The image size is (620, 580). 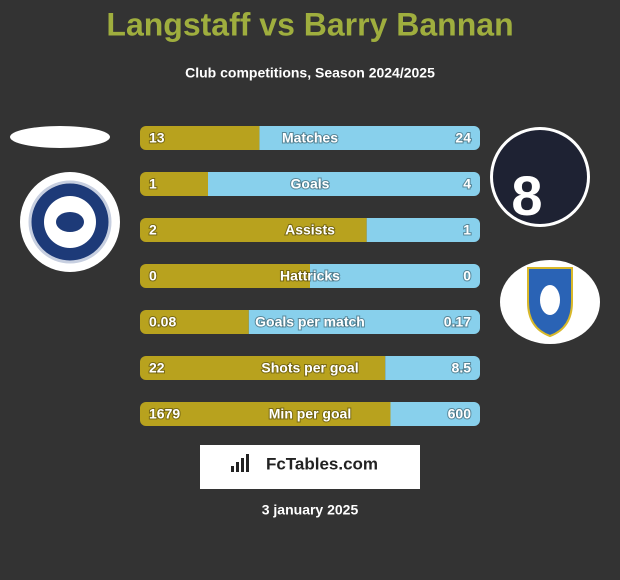 I want to click on row-label: Assists, so click(x=310, y=230).